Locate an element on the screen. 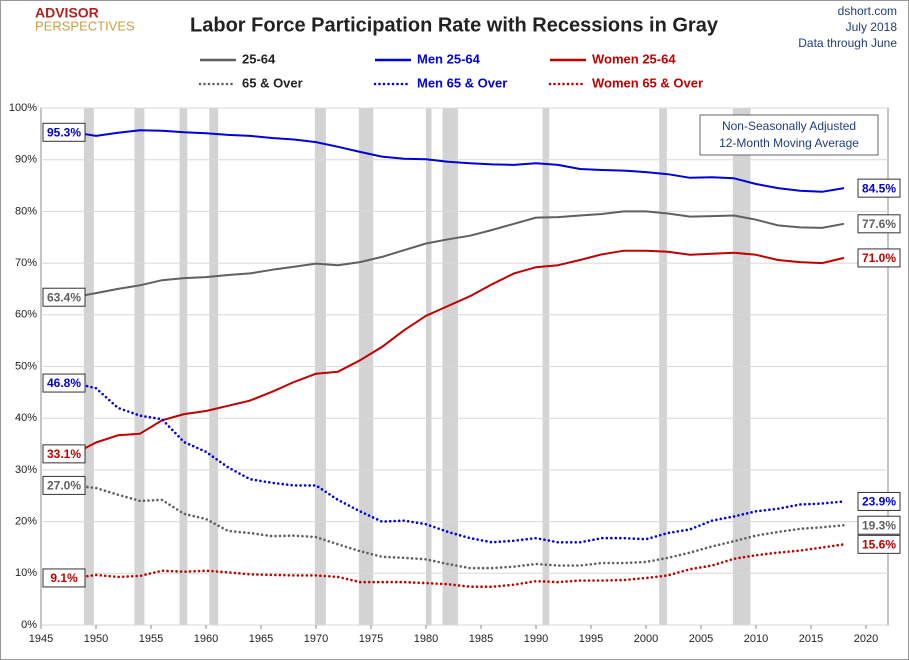  value-label: 27.0% is located at coordinates (64, 486).